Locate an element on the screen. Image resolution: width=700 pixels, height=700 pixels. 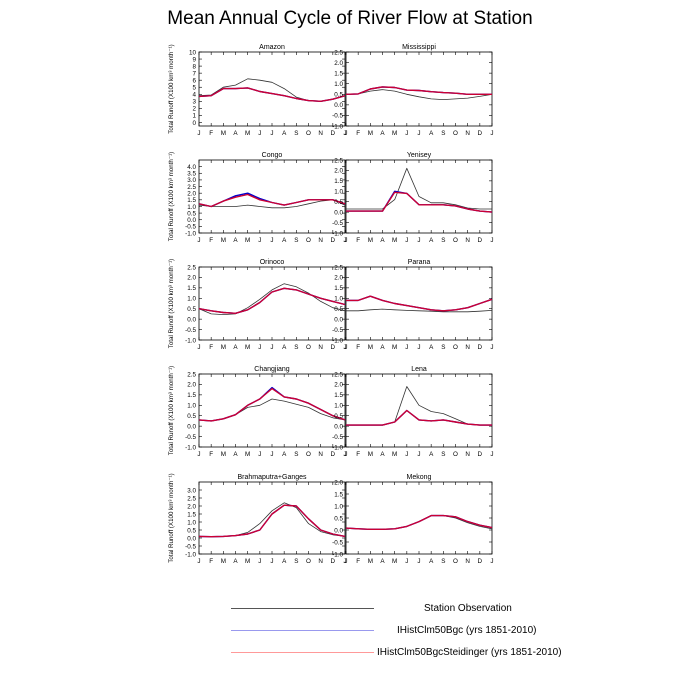
ytick-label-lena: 0.0 is located at coordinates (338, 426).